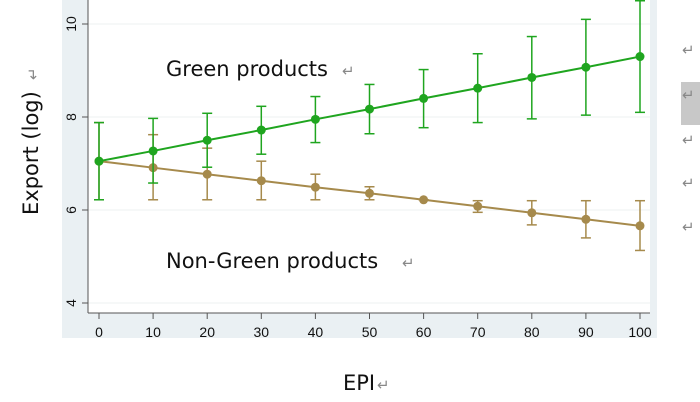 The height and width of the screenshot is (402, 700). Describe the element at coordinates (71, 117) in the screenshot. I see `y-tick-label: 8` at that location.